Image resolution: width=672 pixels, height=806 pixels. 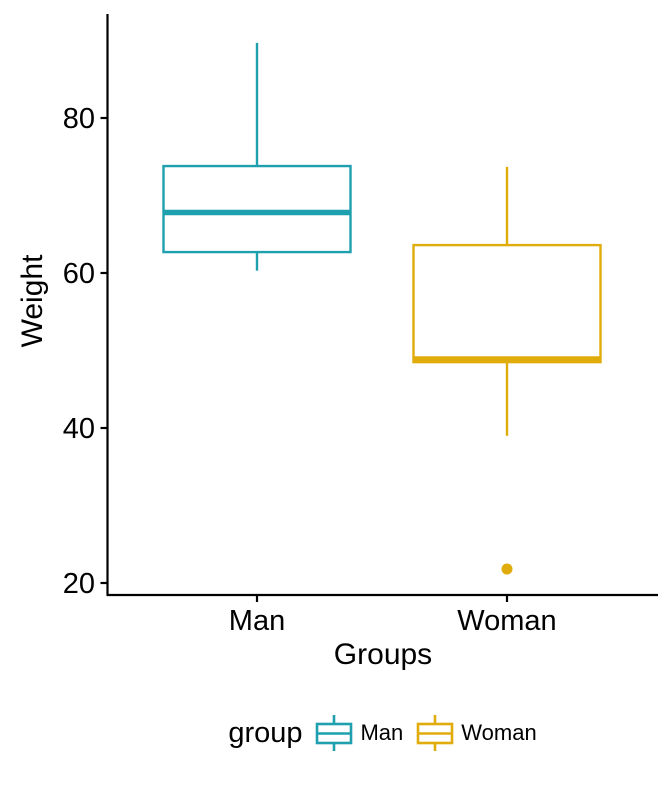 I want to click on x-tick-label-man: Man, so click(x=257, y=621).